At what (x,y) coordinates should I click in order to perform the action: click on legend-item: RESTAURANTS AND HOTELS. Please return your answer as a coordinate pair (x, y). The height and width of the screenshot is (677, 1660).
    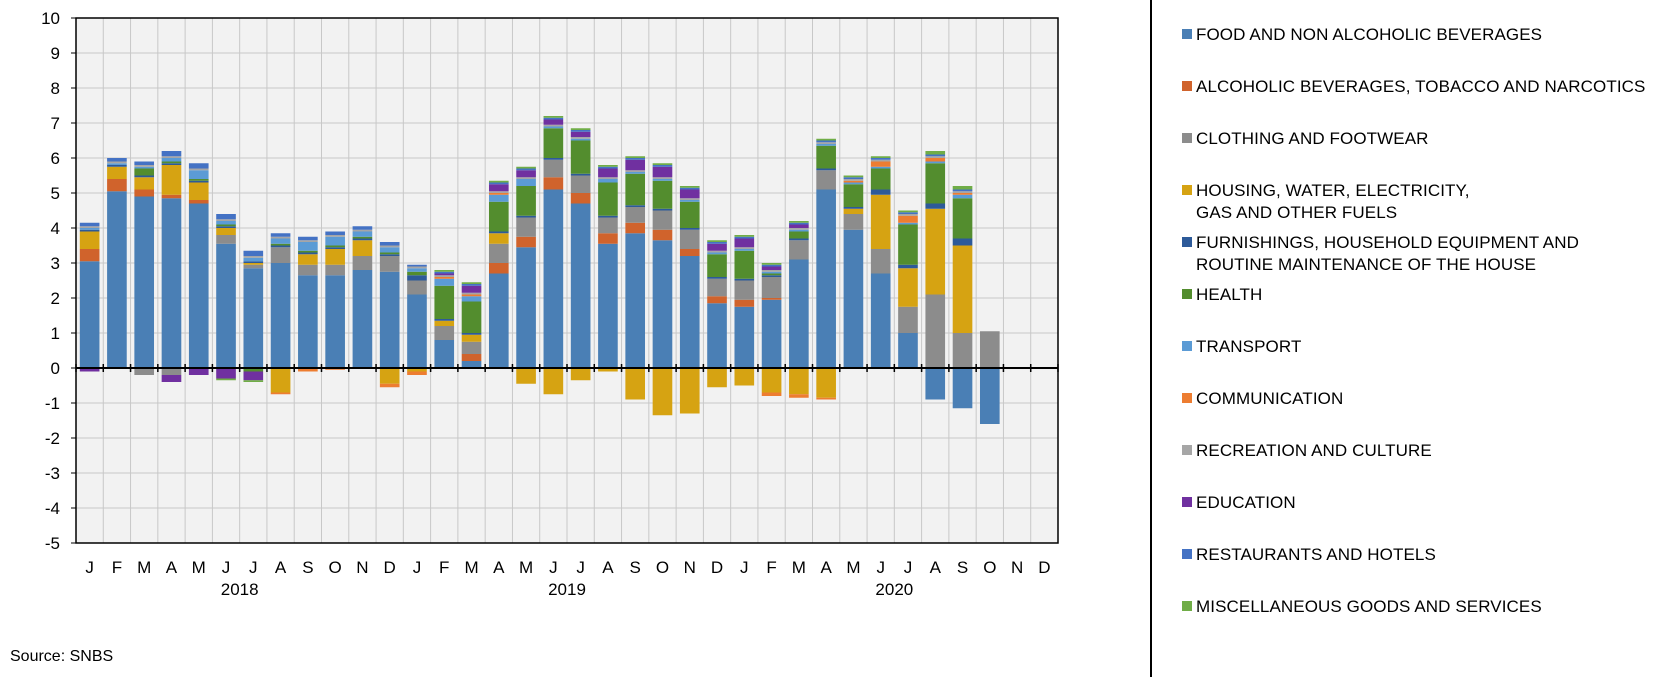
    Looking at the image, I should click on (1417, 555).